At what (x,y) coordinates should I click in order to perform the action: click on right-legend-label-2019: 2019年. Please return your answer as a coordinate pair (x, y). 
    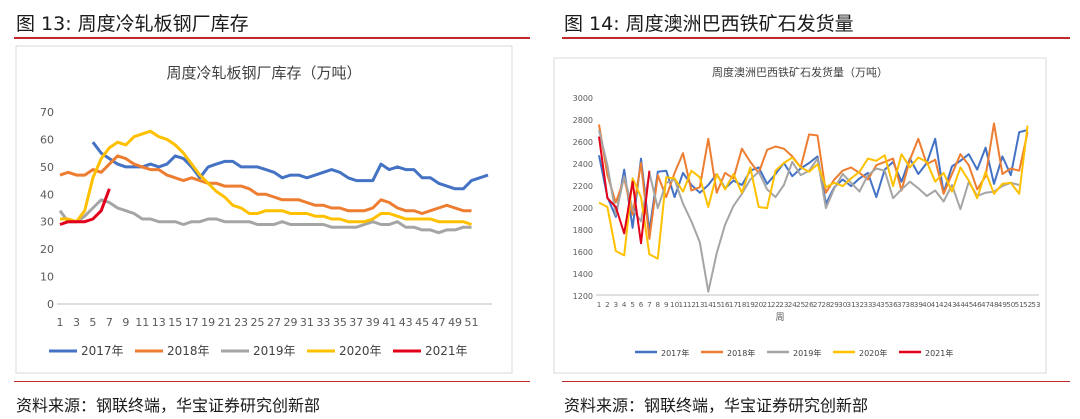
    Looking at the image, I should click on (807, 353).